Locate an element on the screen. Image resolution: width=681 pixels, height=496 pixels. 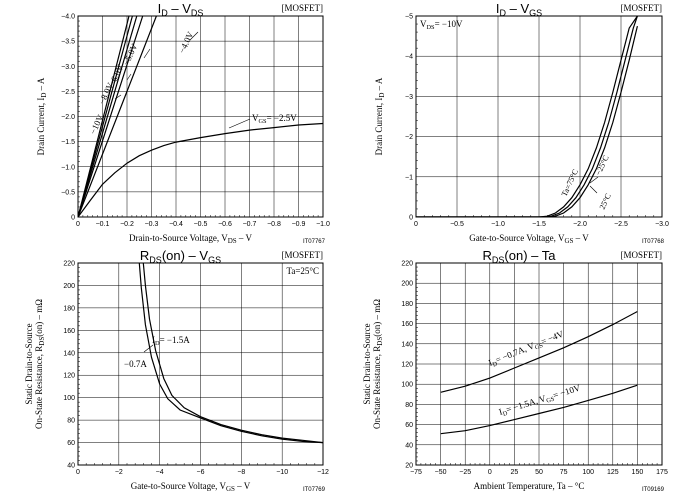
y-tick-label: 120 is located at coordinates (69, 376).